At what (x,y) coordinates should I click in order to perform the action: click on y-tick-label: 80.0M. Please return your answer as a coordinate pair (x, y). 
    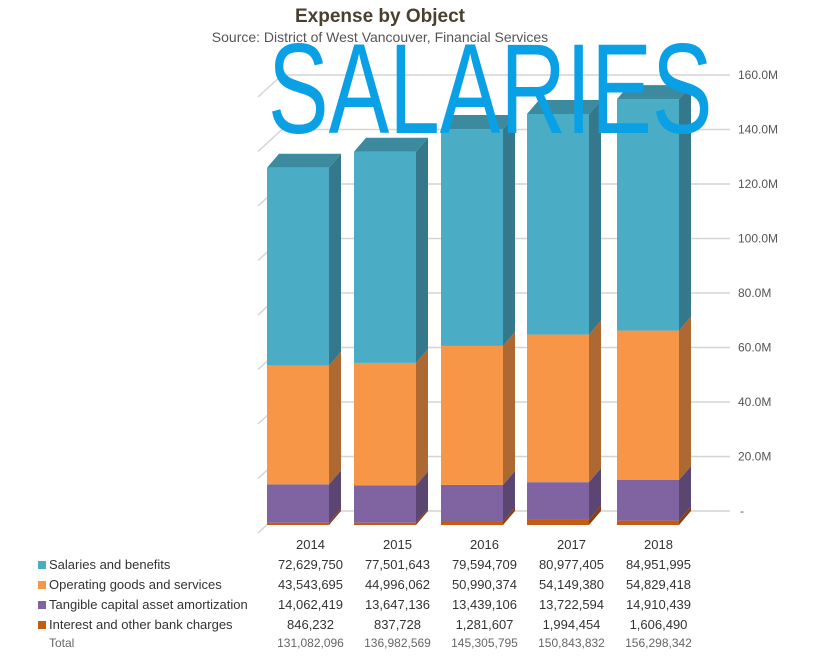
    Looking at the image, I should click on (754, 293).